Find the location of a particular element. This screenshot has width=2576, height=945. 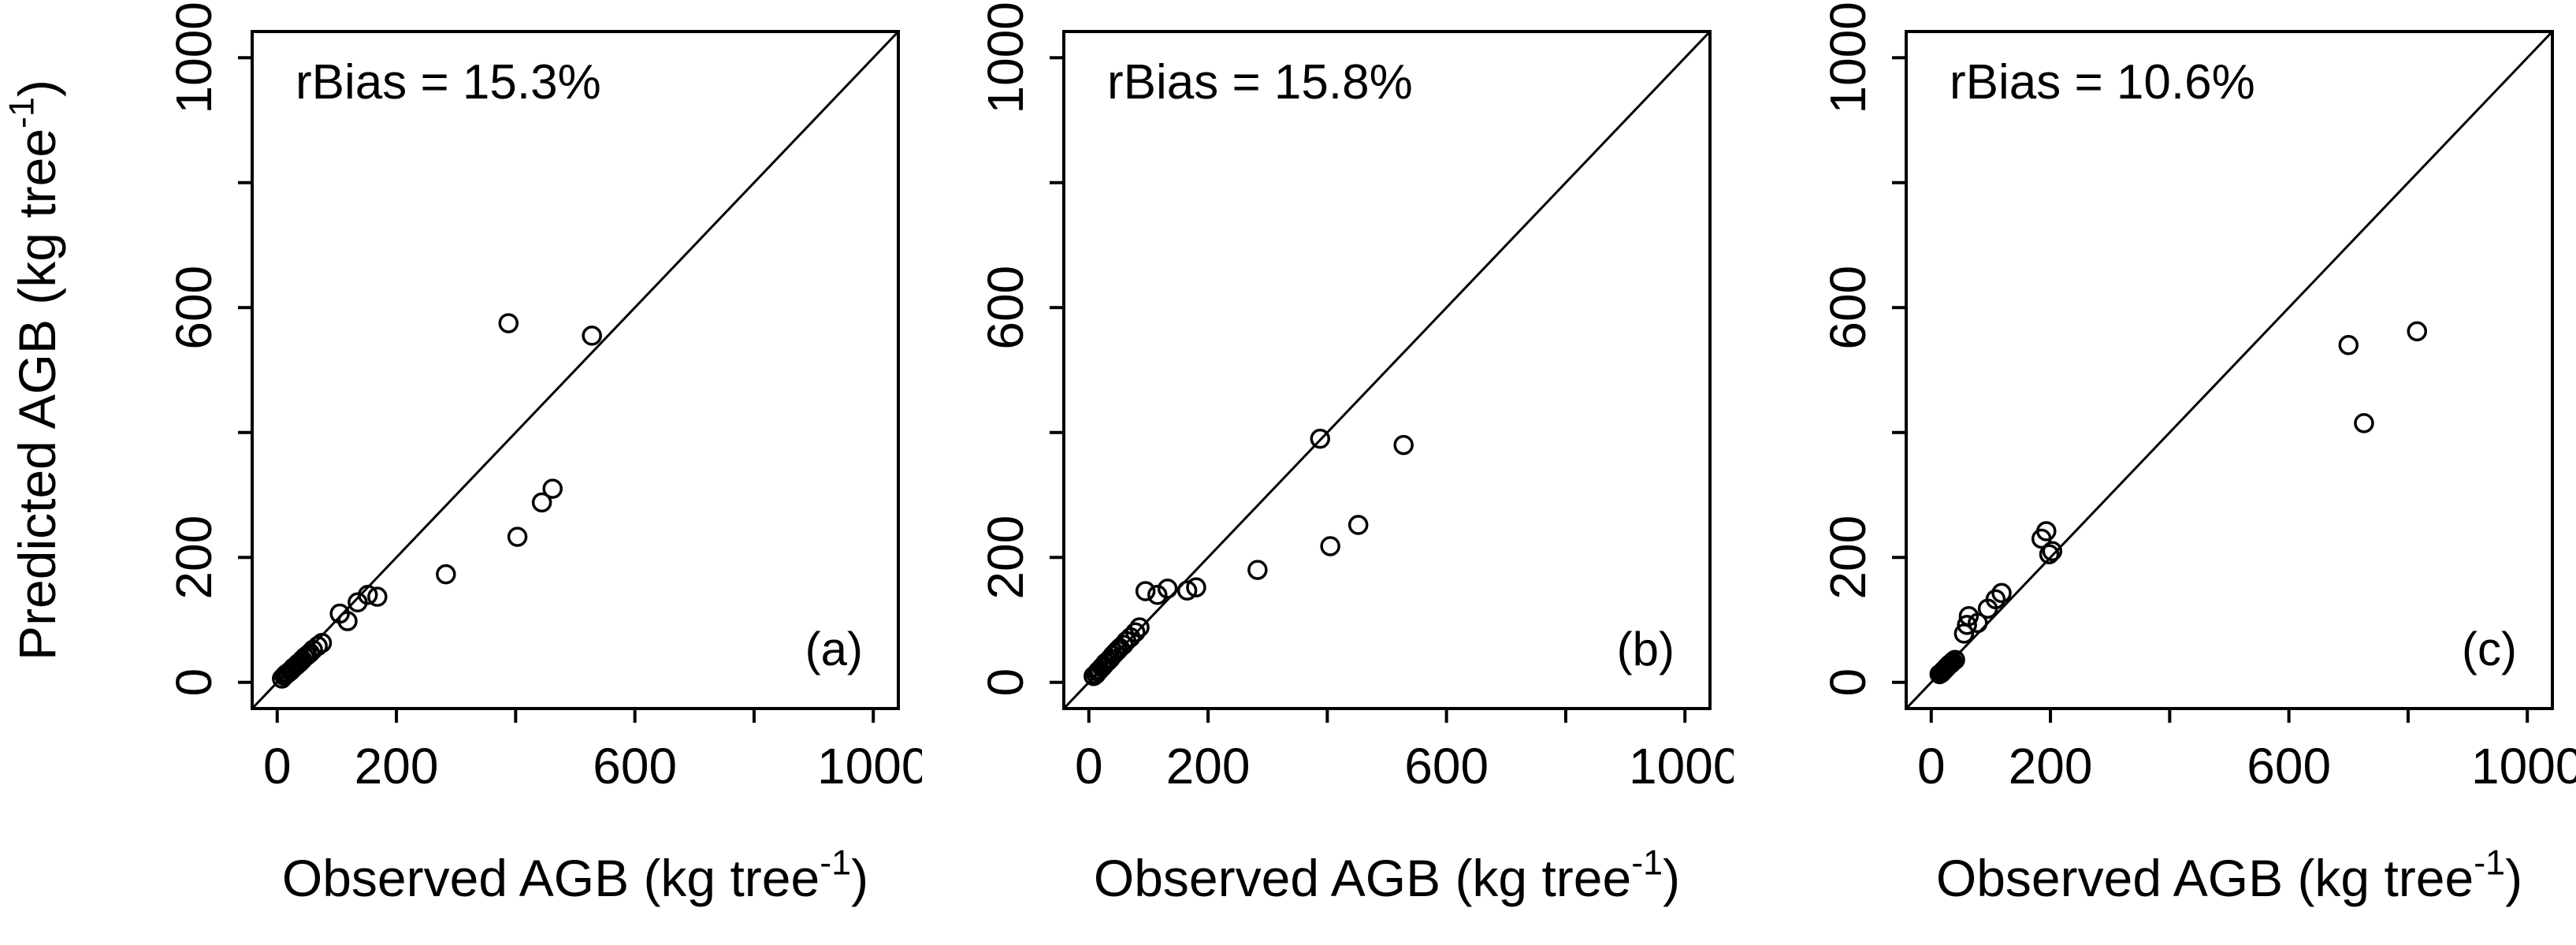

panel-label: (a) is located at coordinates (834, 649).